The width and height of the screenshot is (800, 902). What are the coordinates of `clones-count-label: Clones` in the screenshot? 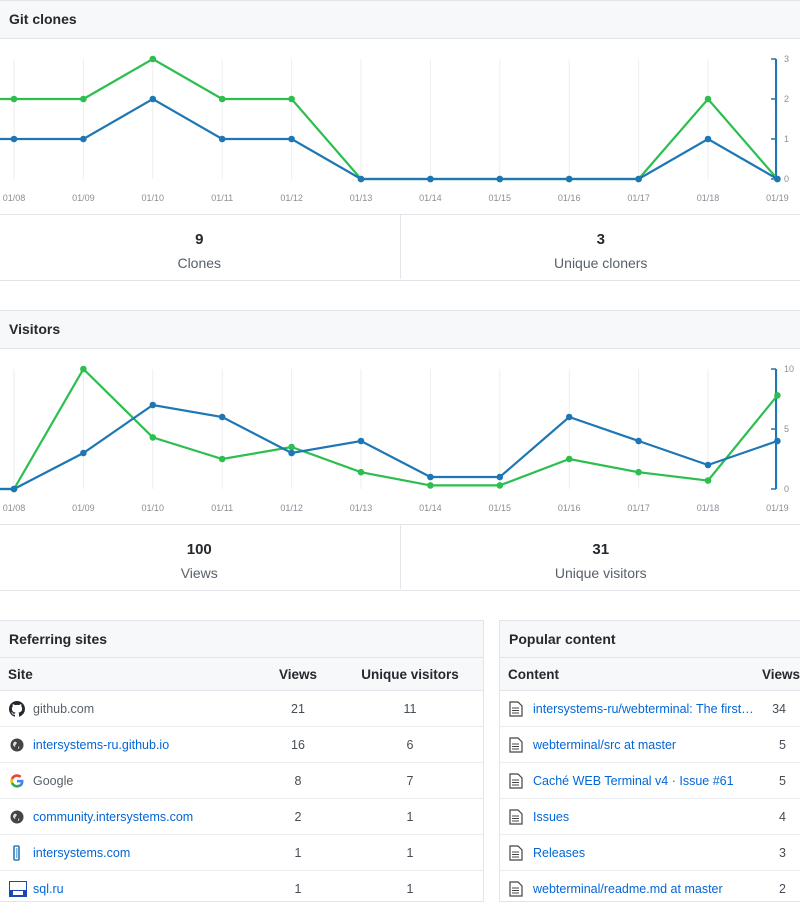 It's located at (200, 263).